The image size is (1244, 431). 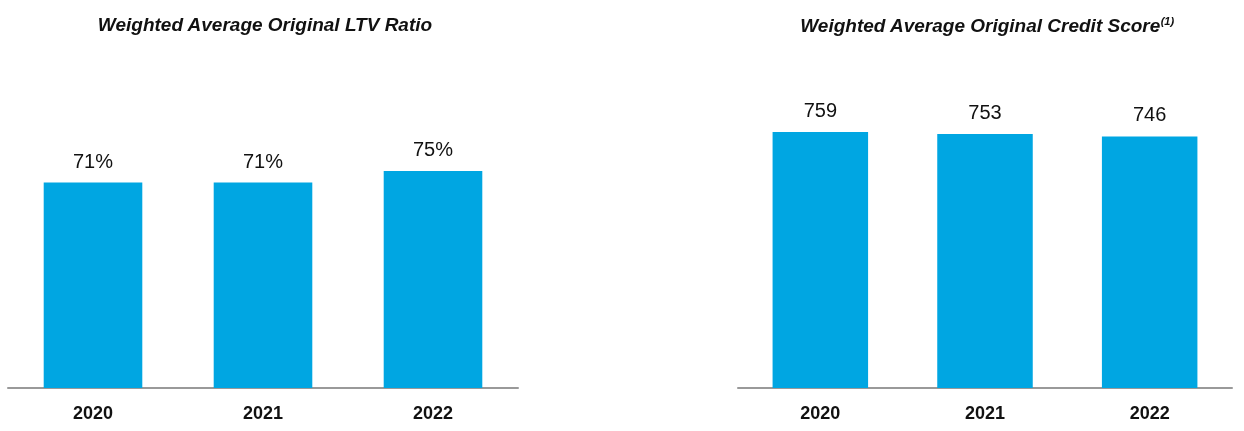 I want to click on data-label: 759, so click(x=820, y=110).